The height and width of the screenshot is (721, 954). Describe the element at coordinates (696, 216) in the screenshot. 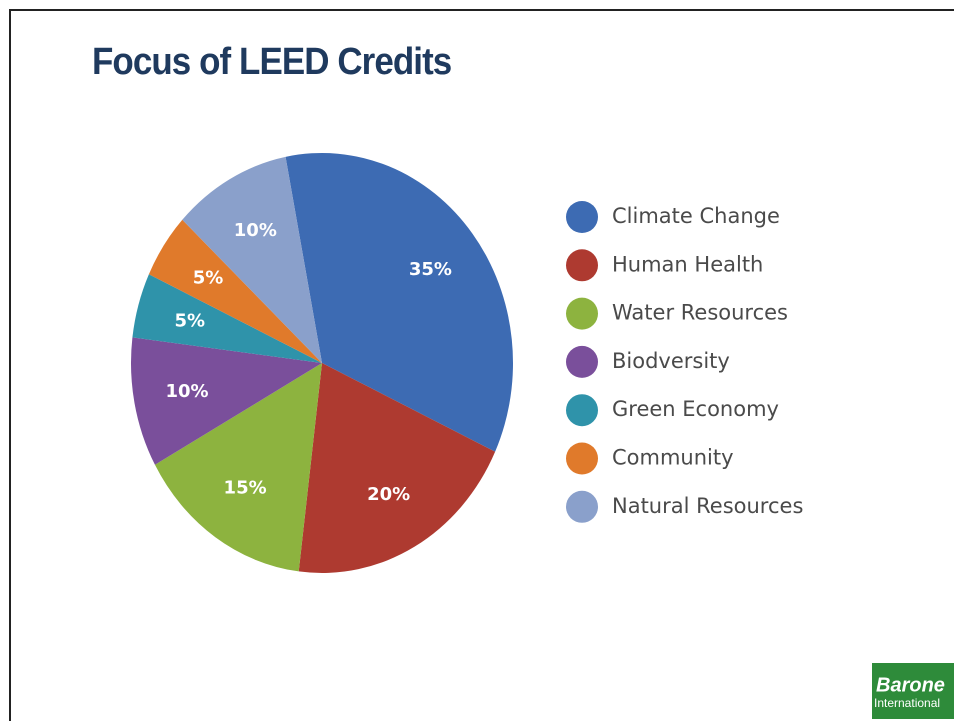

I see `legend-label: Climate Change` at that location.